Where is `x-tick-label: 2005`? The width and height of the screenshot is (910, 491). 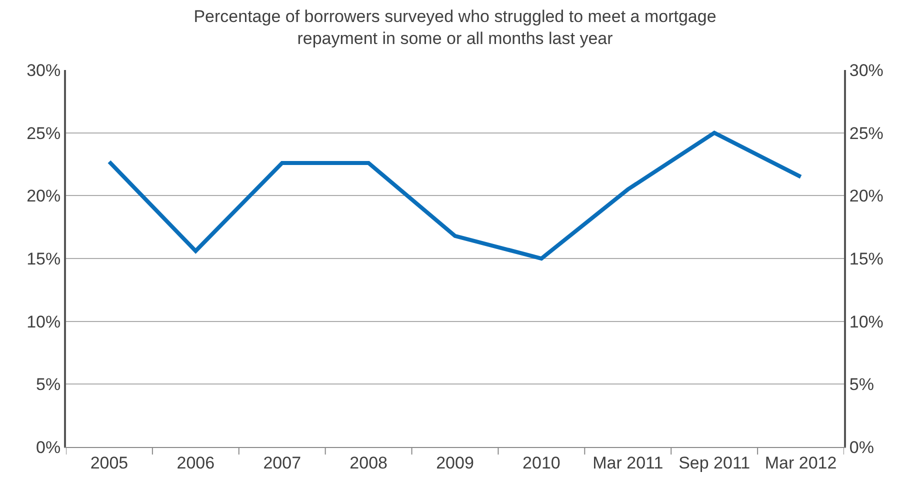 x-tick-label: 2005 is located at coordinates (109, 462).